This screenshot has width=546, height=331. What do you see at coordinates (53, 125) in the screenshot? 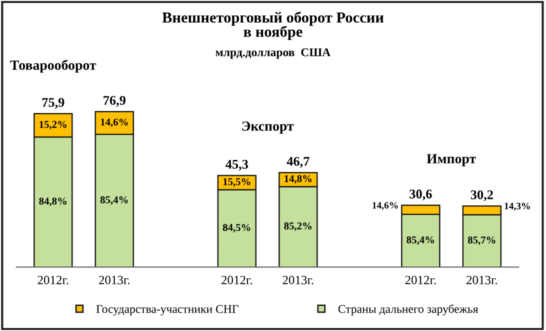
I see `annotation: 15,2%` at bounding box center [53, 125].